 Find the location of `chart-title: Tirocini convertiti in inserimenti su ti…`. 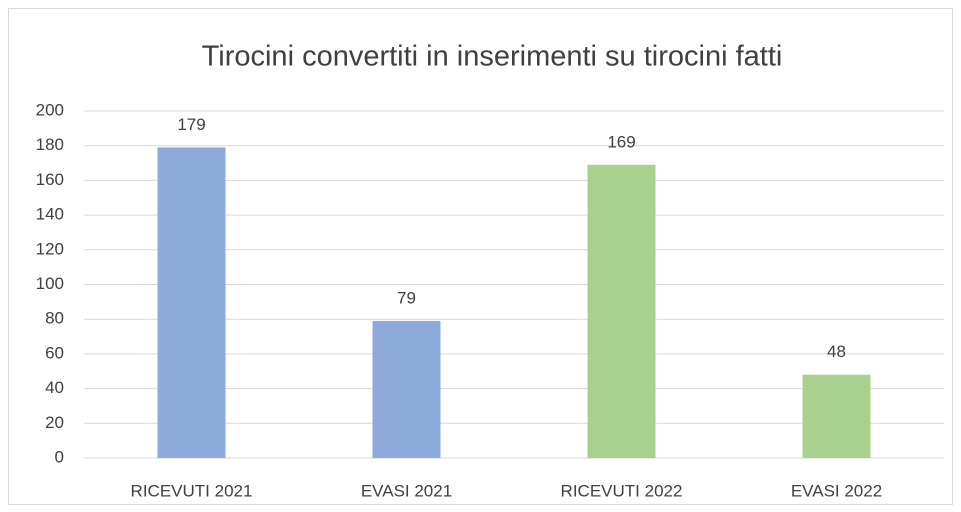

chart-title: Tirocini convertiti in inserimenti su ti… is located at coordinates (492, 57).